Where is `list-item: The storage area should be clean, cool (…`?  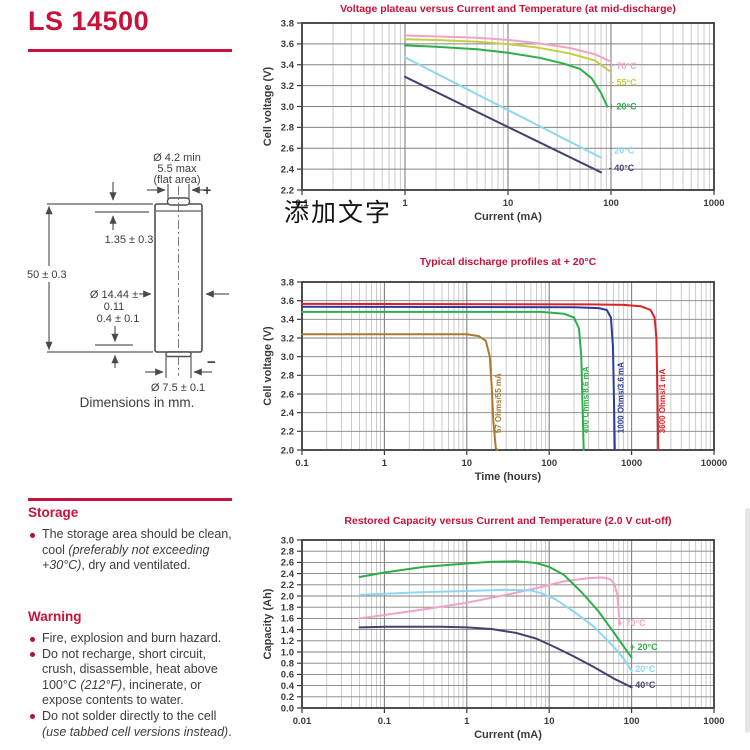
list-item: The storage area should be clean, cool (… is located at coordinates (132, 550).